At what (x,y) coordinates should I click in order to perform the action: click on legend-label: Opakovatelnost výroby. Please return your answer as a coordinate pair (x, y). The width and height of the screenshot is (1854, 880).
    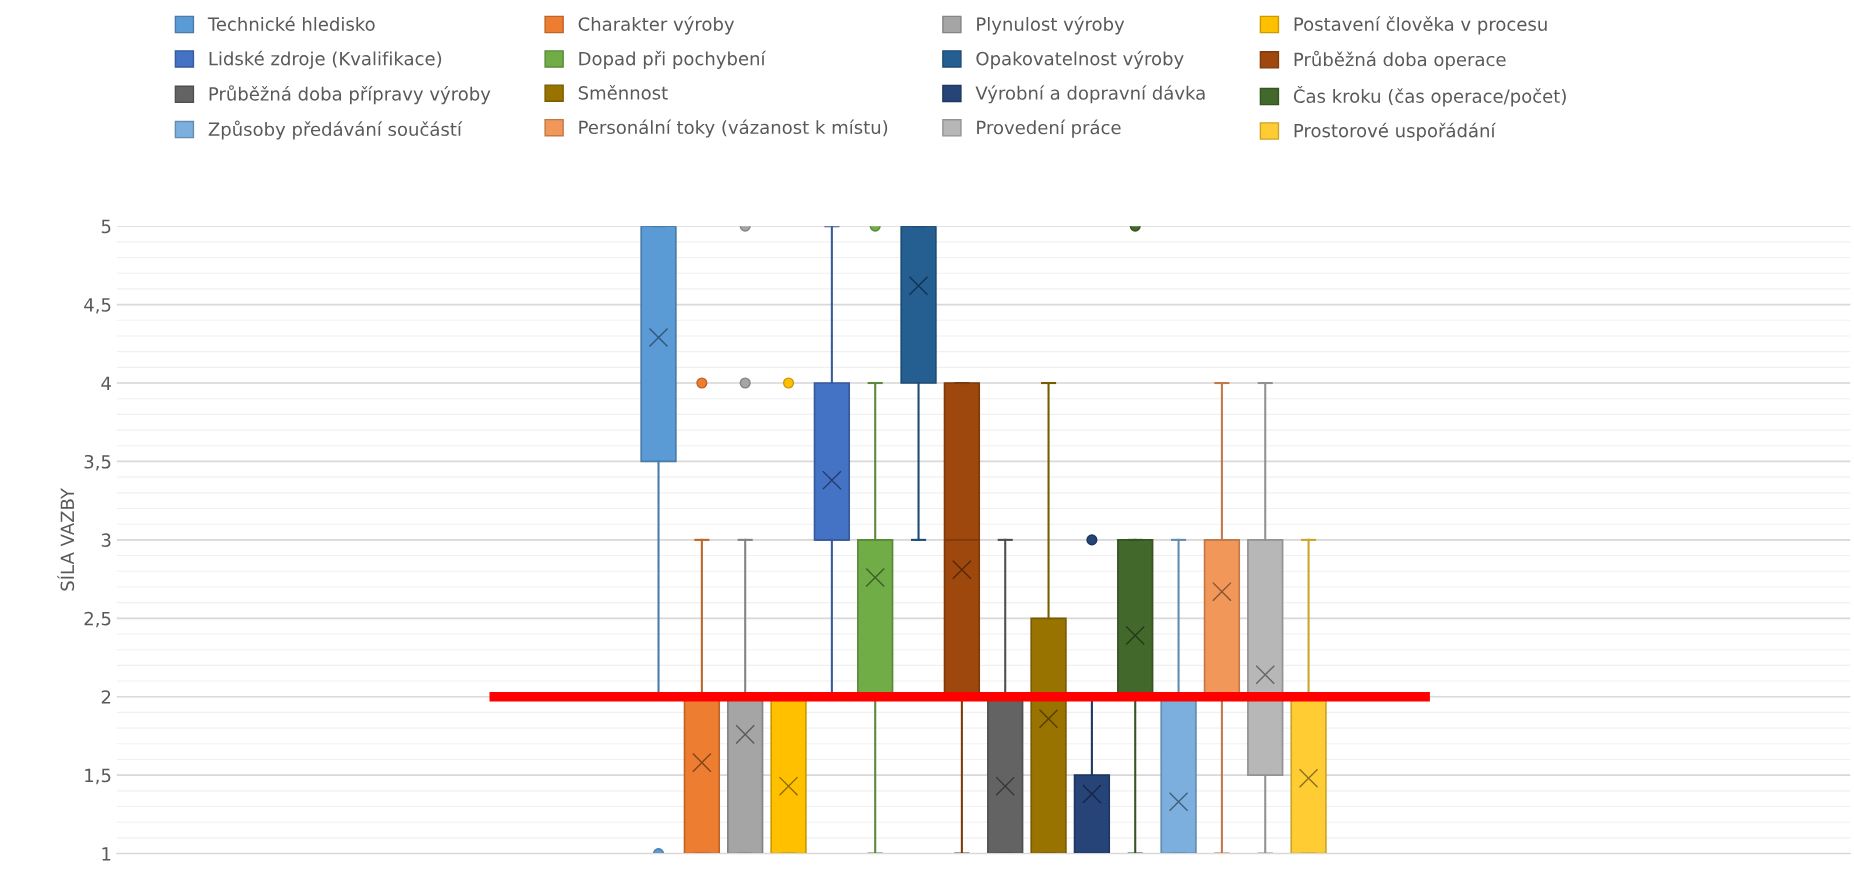
    Looking at the image, I should click on (1080, 59).